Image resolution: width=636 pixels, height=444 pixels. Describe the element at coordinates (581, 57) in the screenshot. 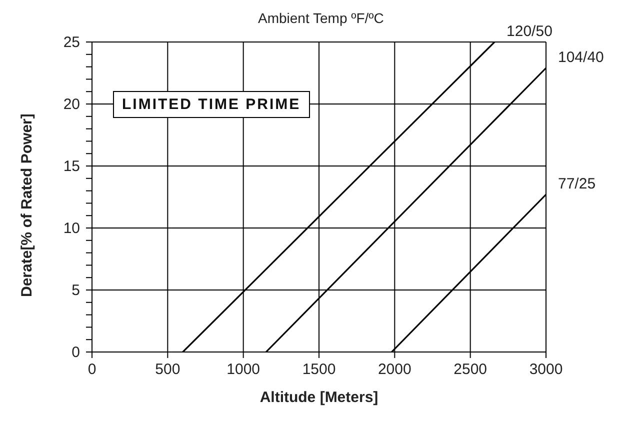

I see `series-label: 104/40` at that location.